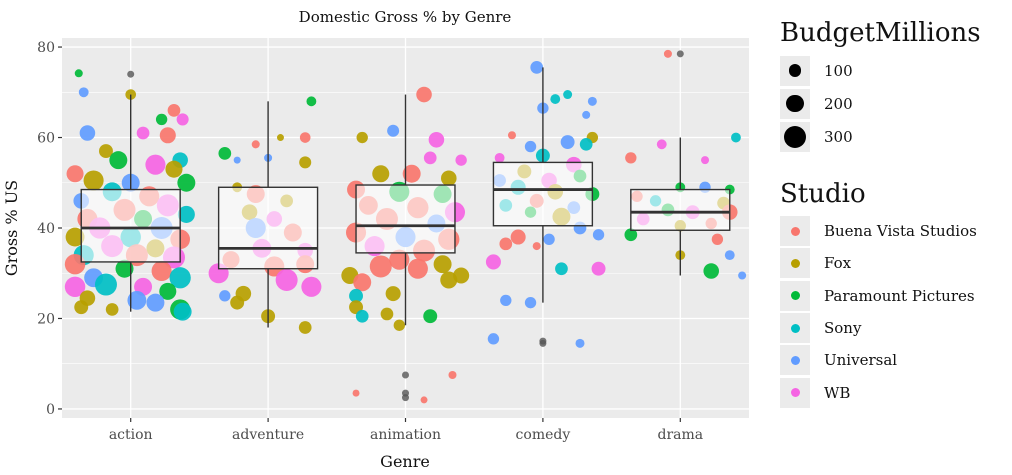 This screenshot has height=475, width=1012. What do you see at coordinates (900, 231) in the screenshot?
I see `studio-legend-label: Buena Vista Studios` at bounding box center [900, 231].